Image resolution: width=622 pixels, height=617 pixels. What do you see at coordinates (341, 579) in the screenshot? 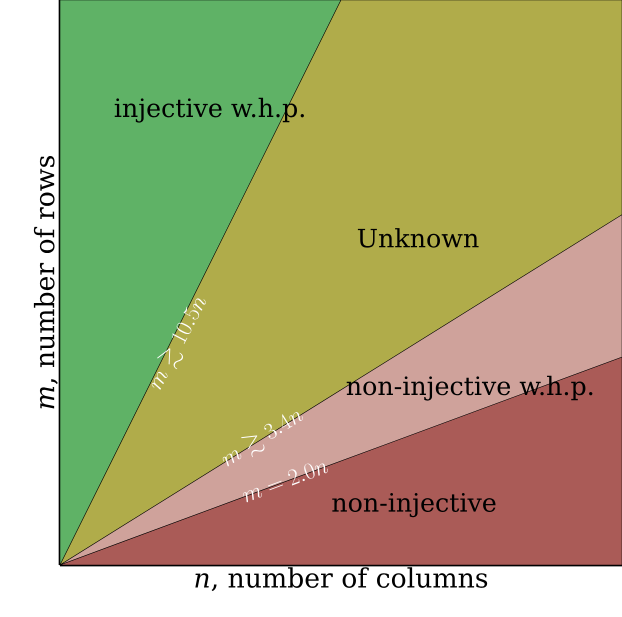
I see `x-axis-title: n, number of columns` at bounding box center [341, 579].